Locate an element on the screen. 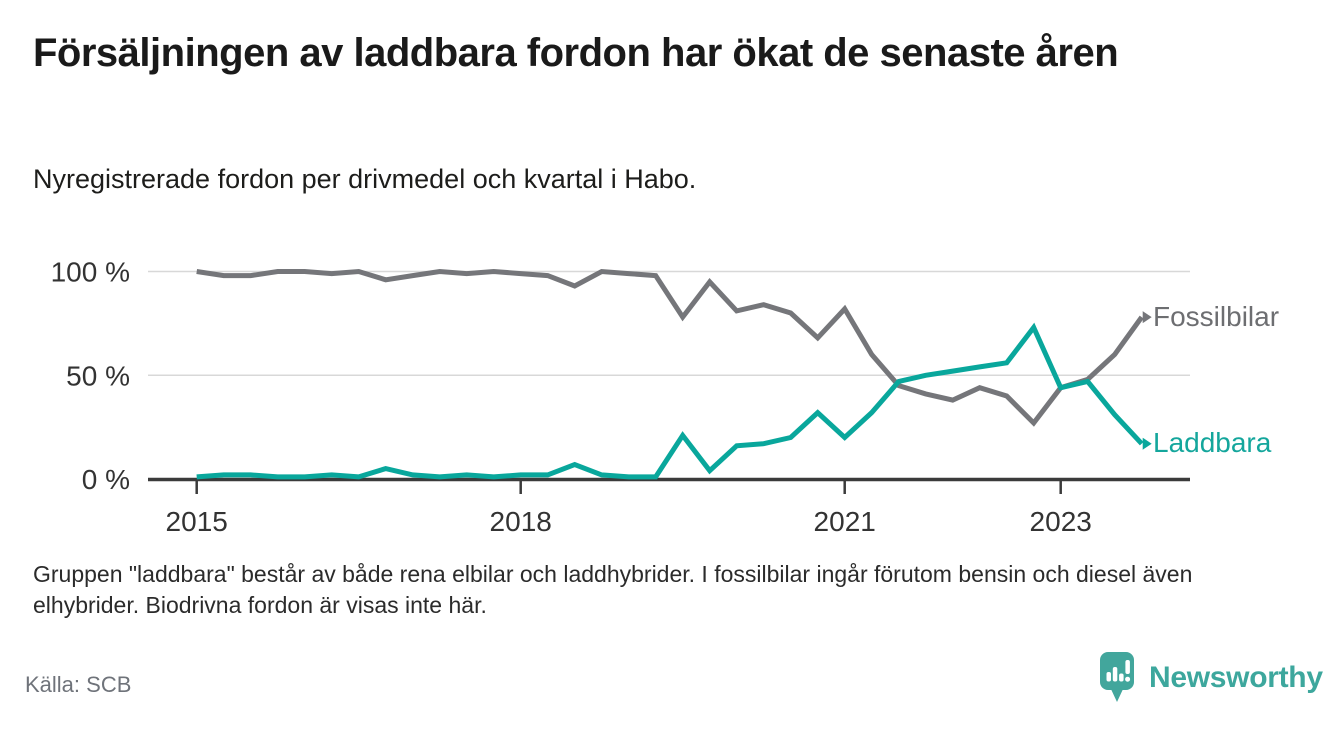 The width and height of the screenshot is (1340, 733). x-tick-label: 2023 is located at coordinates (1061, 521).